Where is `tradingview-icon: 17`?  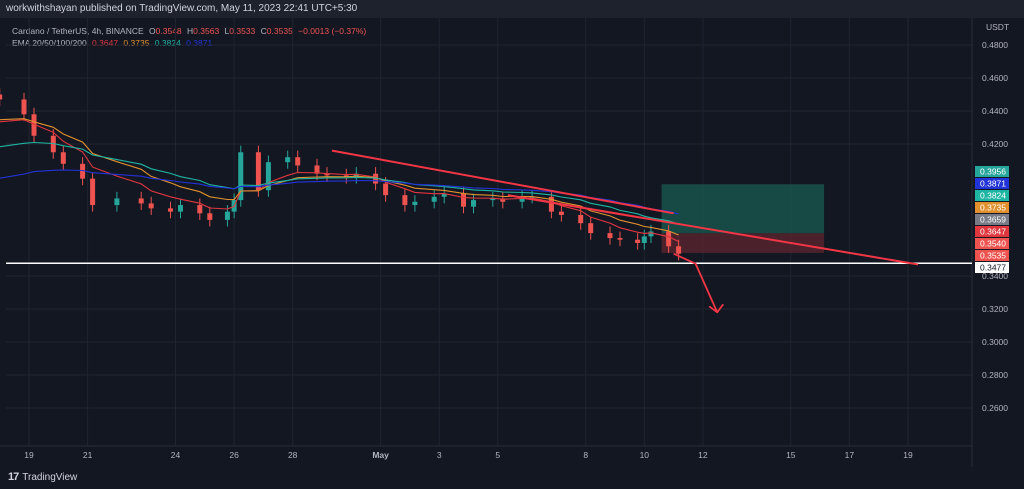 tradingview-icon: 17 is located at coordinates (13, 477).